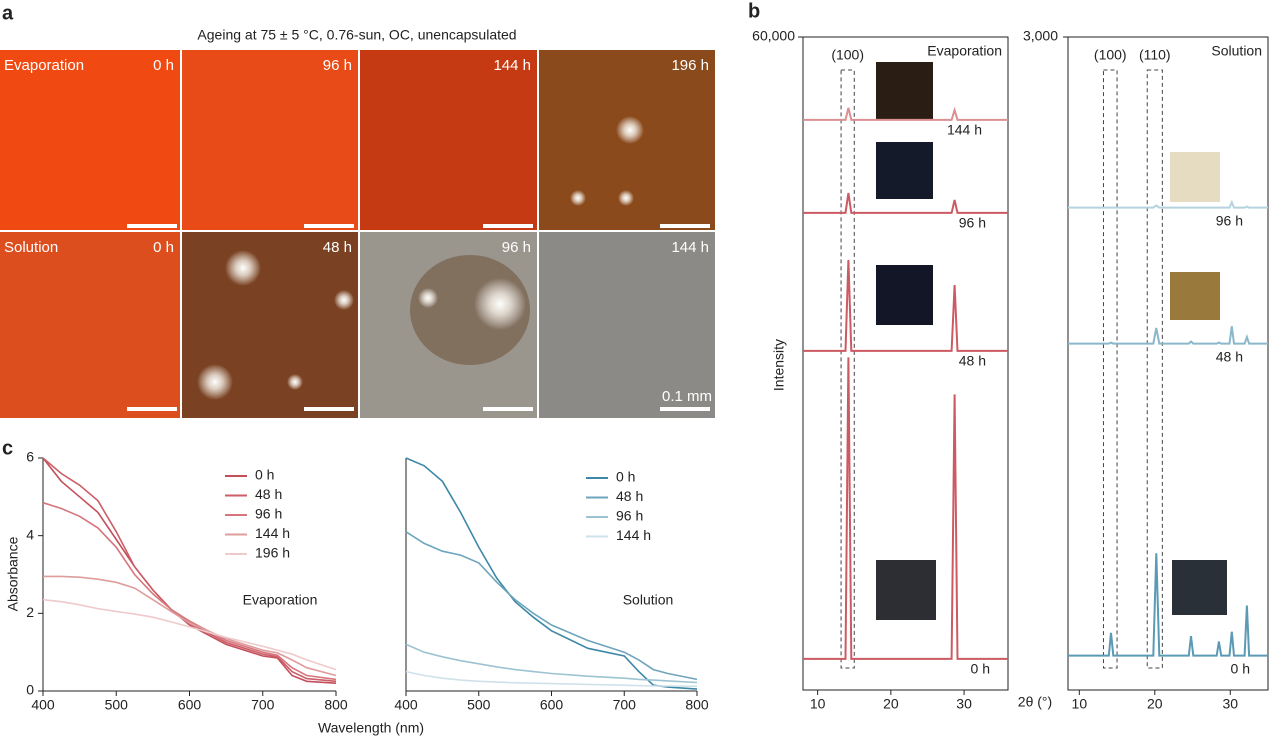 Image resolution: width=1270 pixels, height=739 pixels. I want to click on time-label: 196 h, so click(690, 65).